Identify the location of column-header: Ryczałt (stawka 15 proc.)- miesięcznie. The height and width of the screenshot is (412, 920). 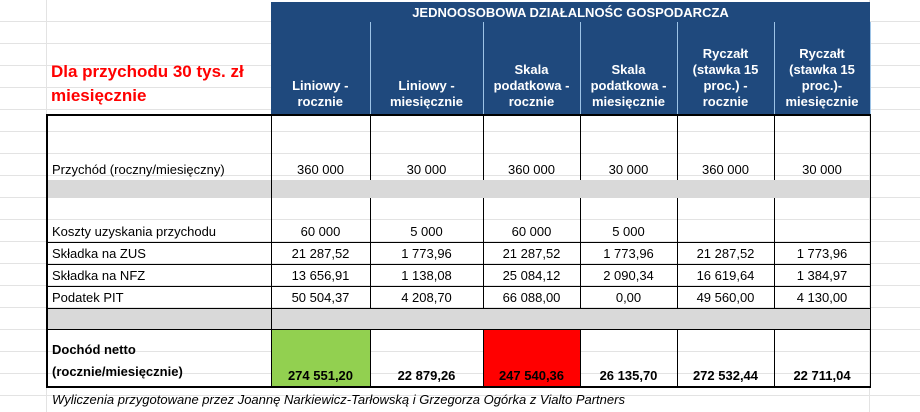
(822, 68).